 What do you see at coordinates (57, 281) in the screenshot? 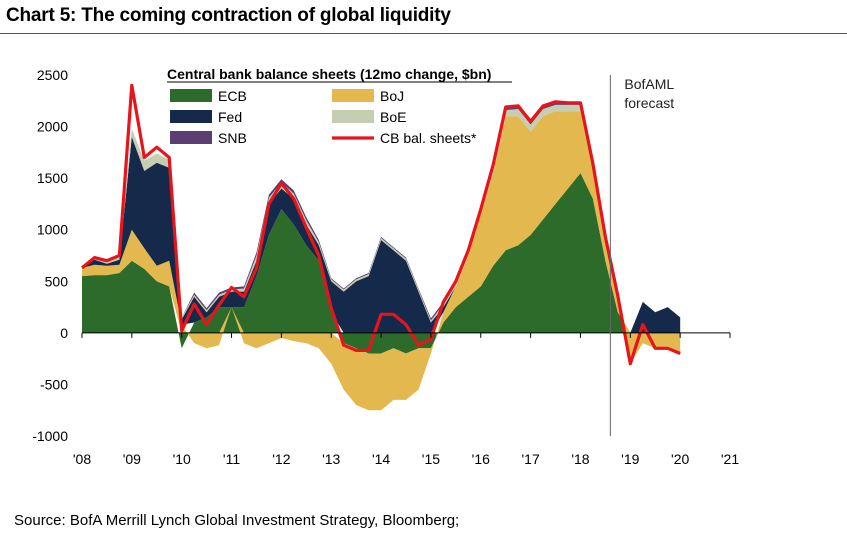
I see `y-tick-label: 500` at bounding box center [57, 281].